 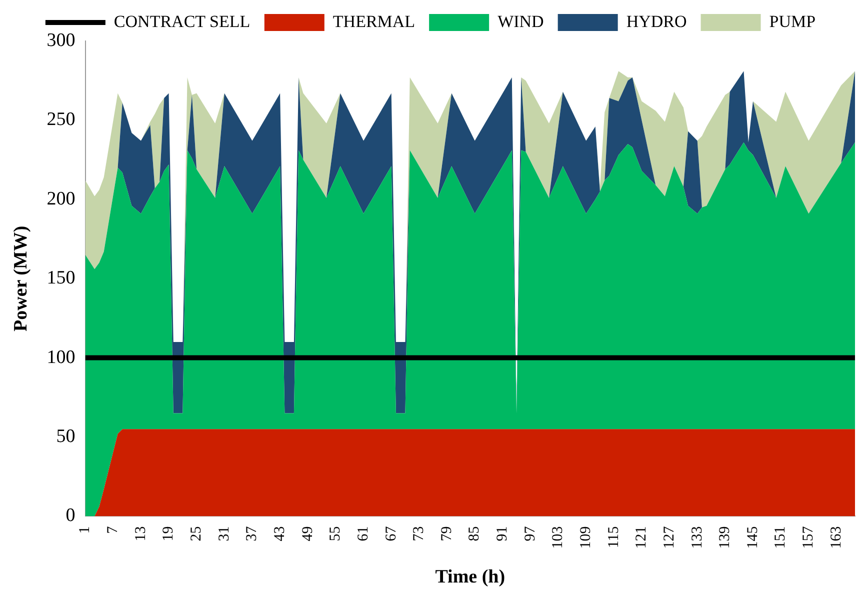 I want to click on x-tick-label: 49, so click(x=308, y=534).